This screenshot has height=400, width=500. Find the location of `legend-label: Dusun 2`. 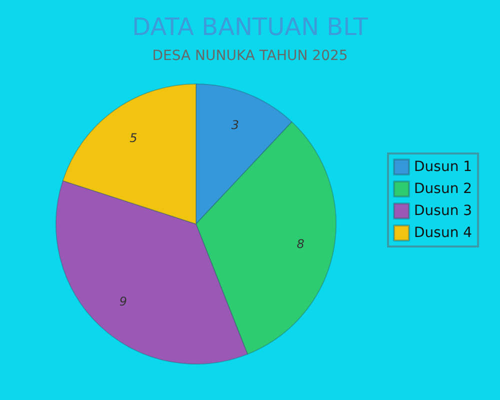

legend-label: Dusun 2 is located at coordinates (443, 189).